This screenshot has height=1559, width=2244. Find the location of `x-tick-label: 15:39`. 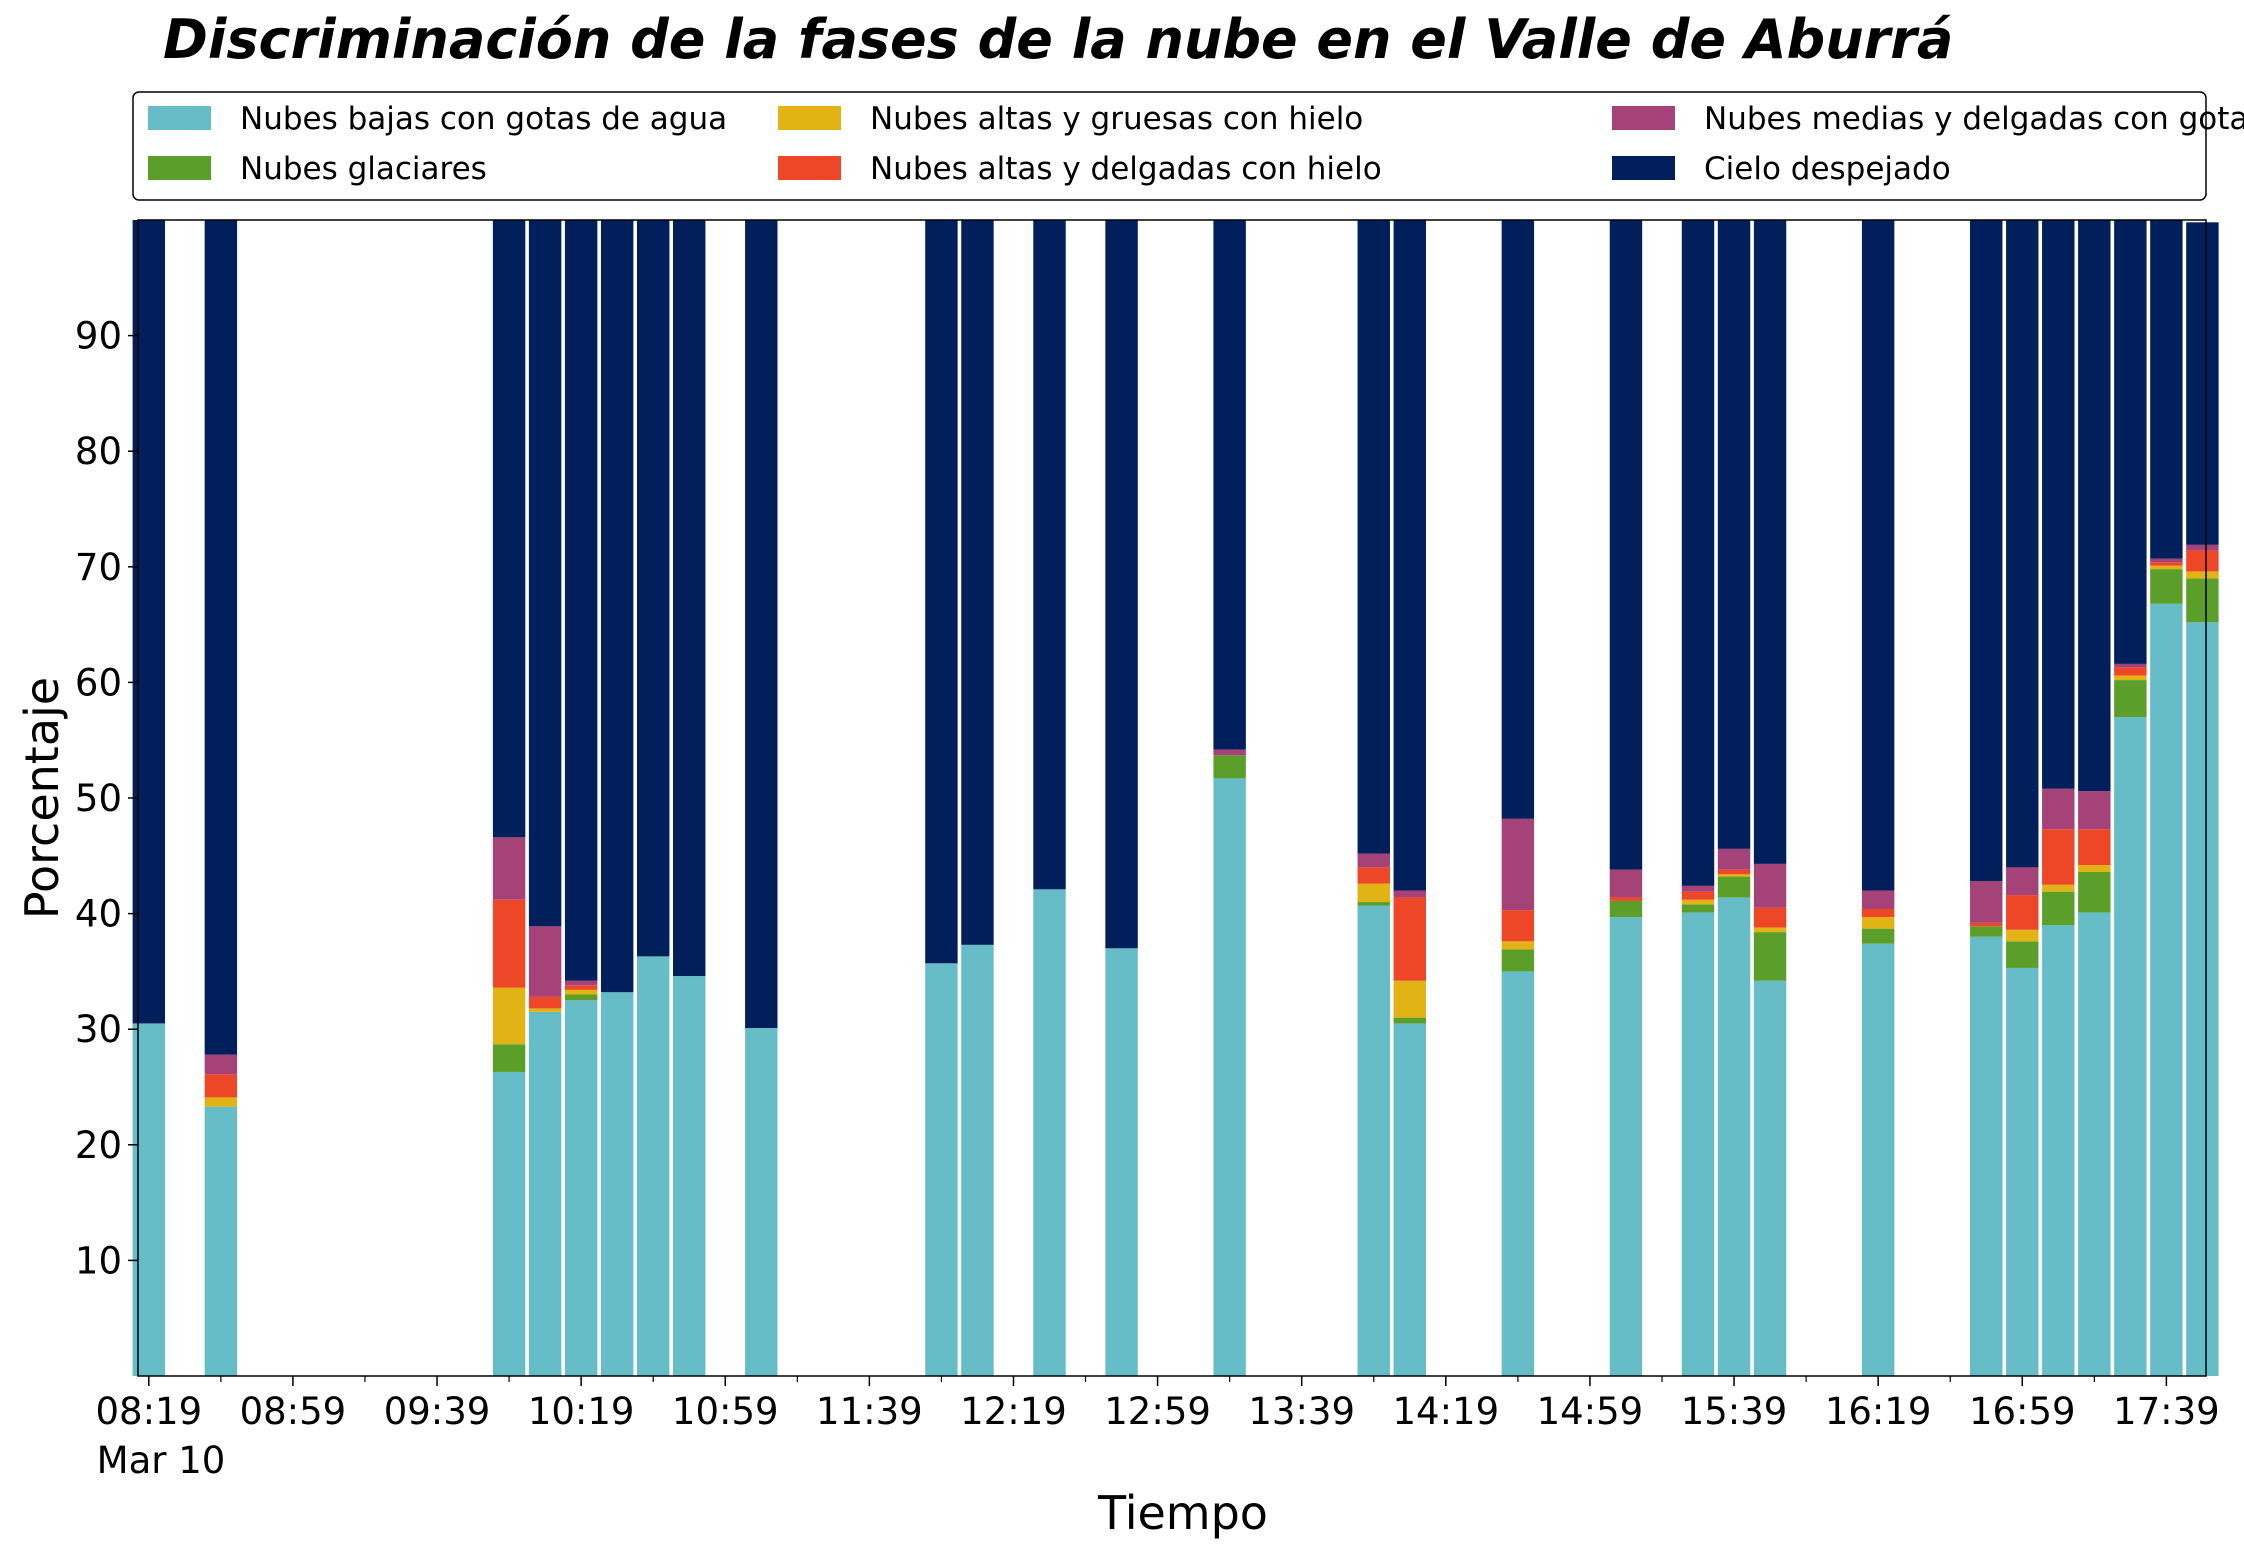

x-tick-label: 15:39 is located at coordinates (1734, 1411).